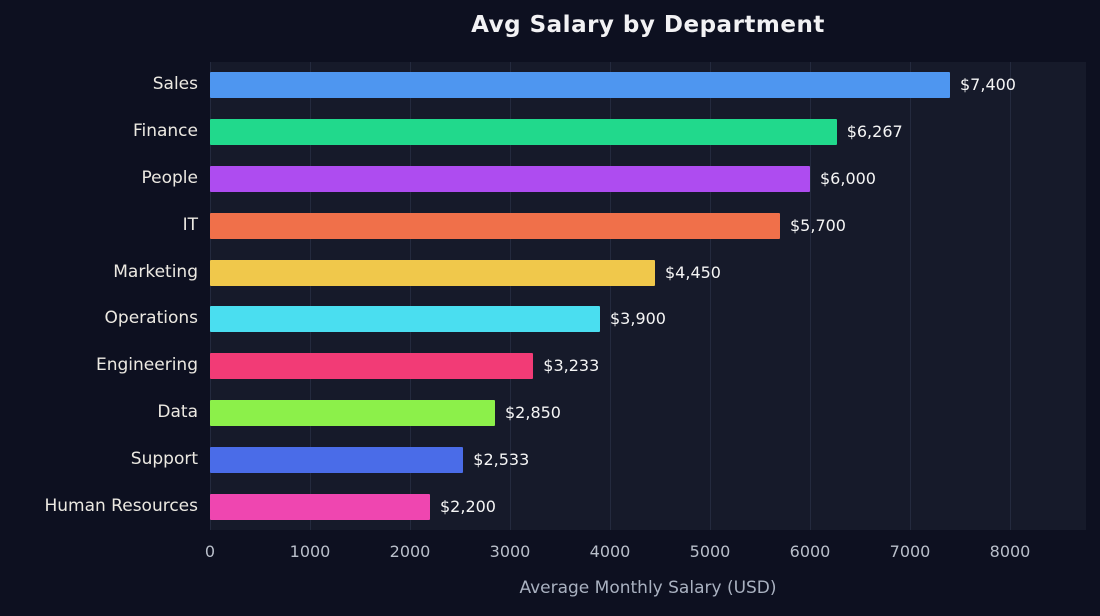 The height and width of the screenshot is (616, 1100). What do you see at coordinates (648, 413) in the screenshot?
I see `bar-row: $2,850` at bounding box center [648, 413].